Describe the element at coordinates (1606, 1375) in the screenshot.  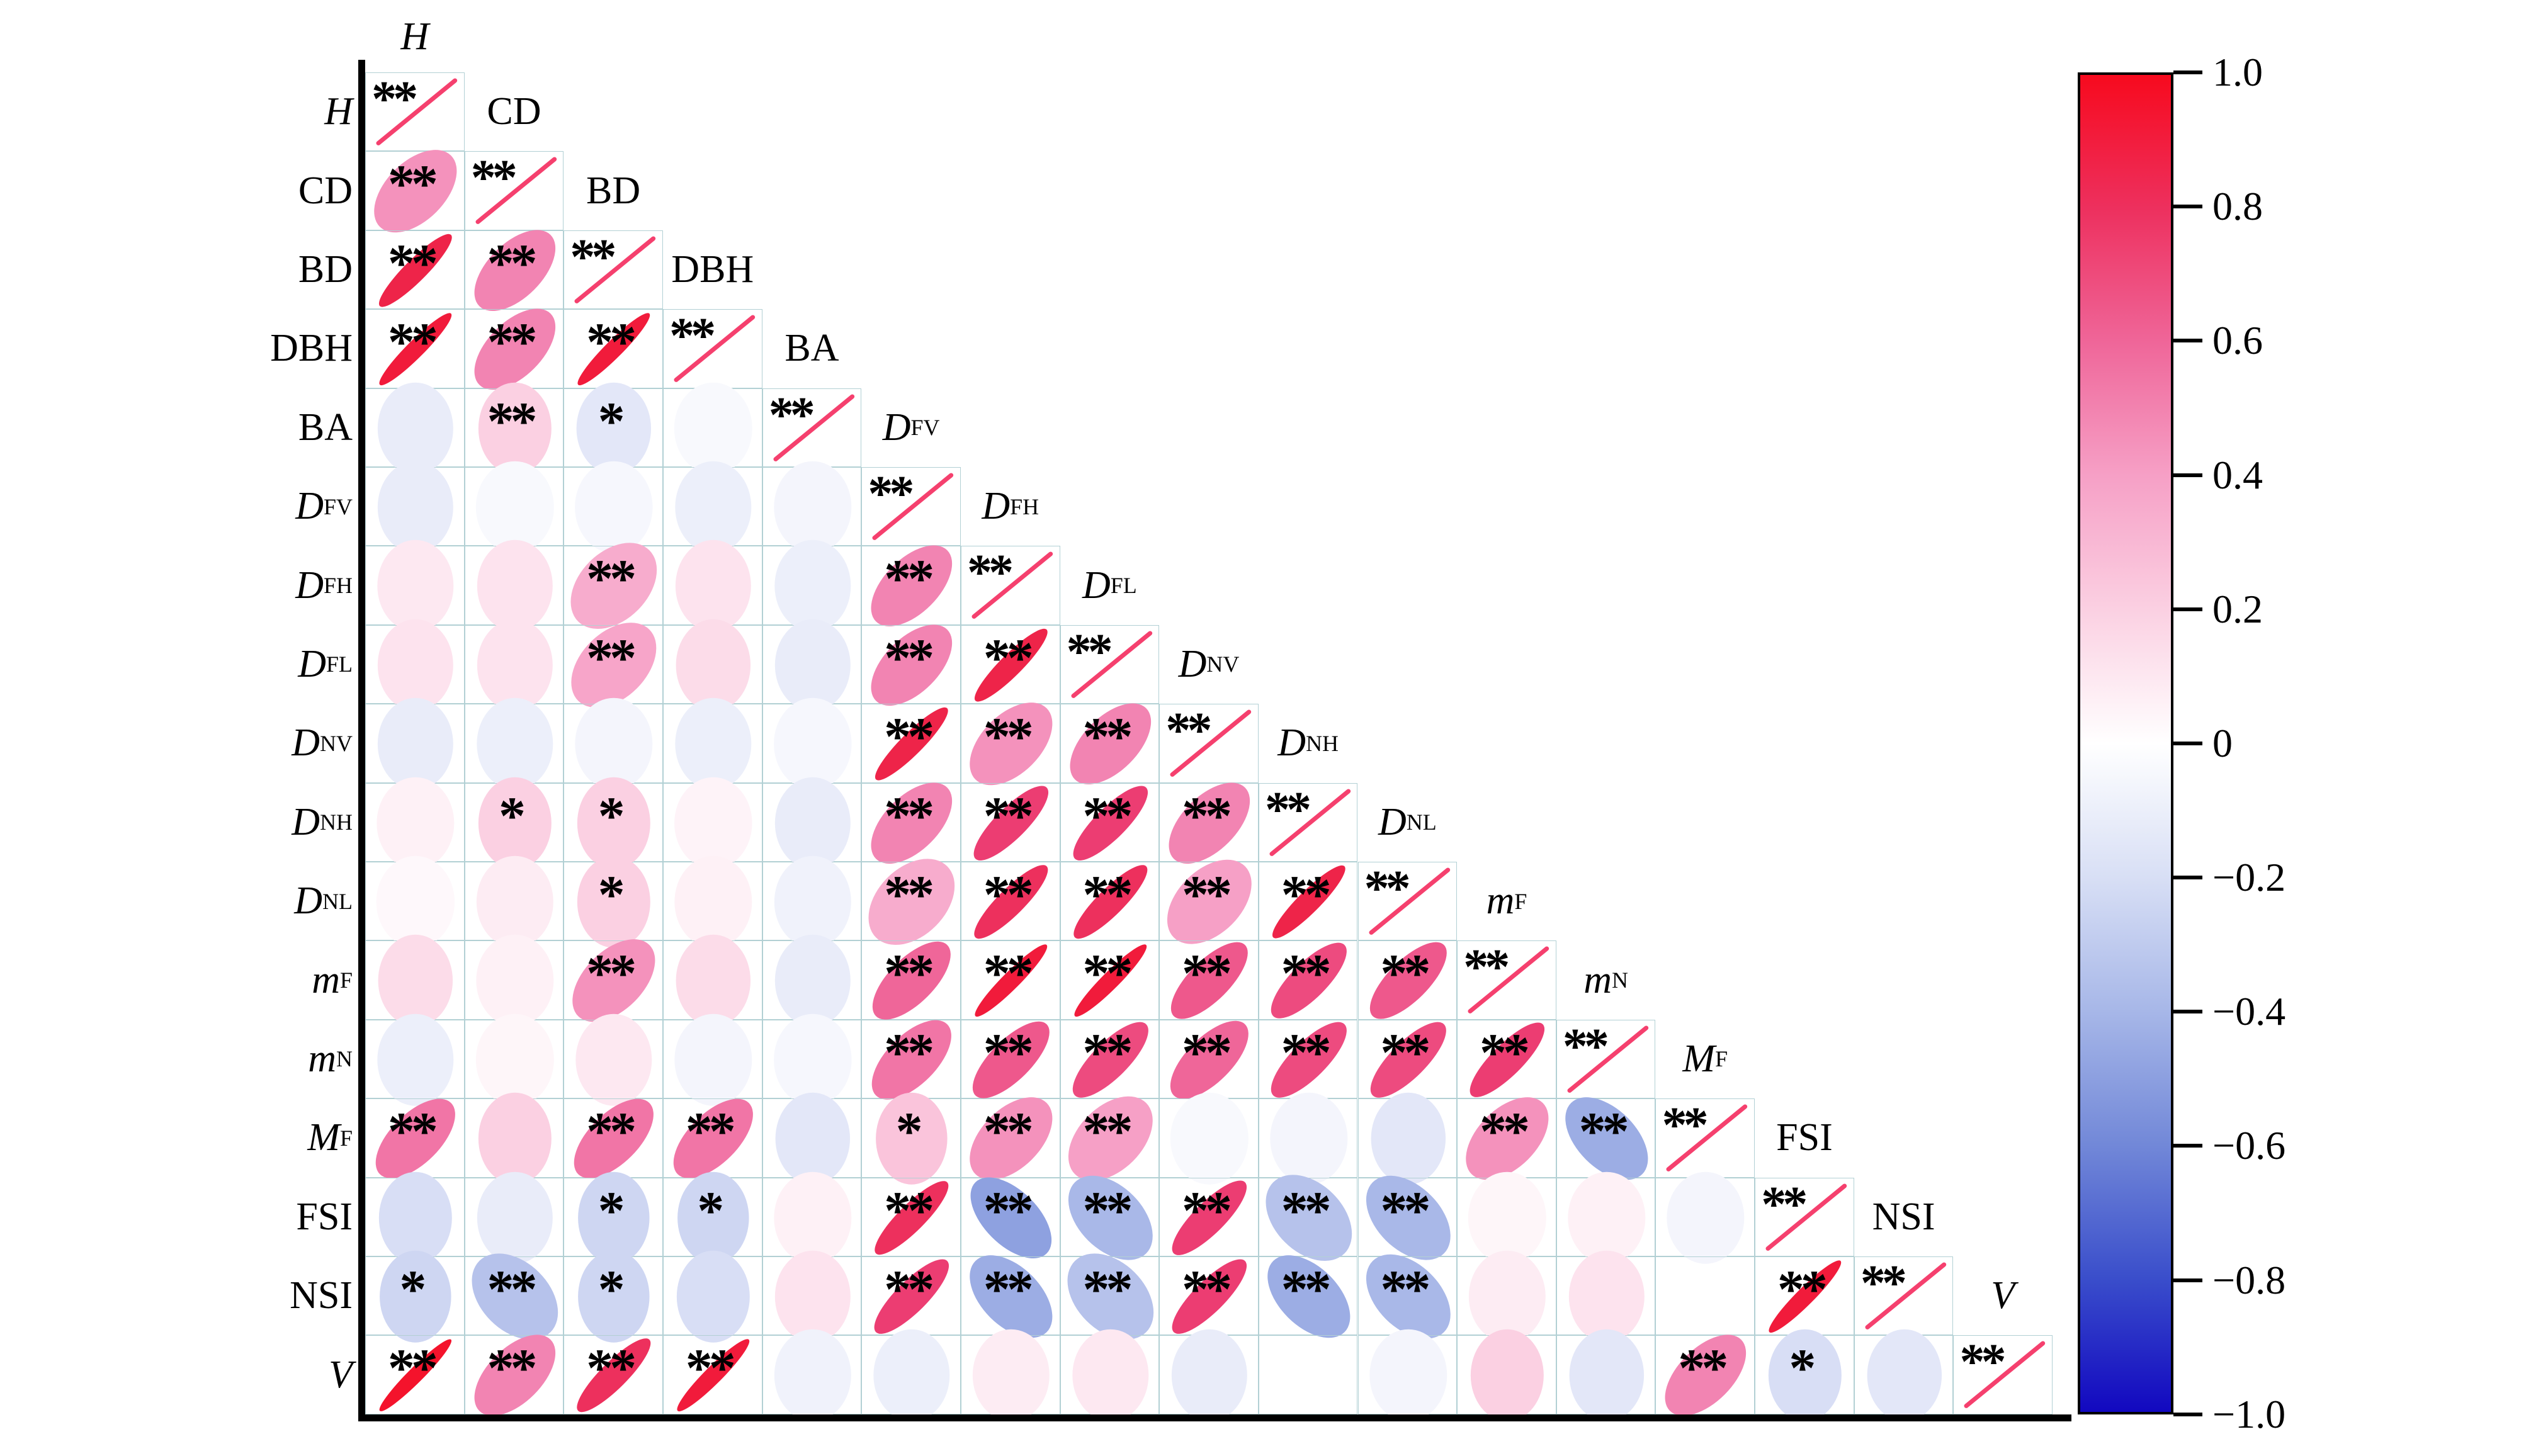
I see `cell-V-mN` at that location.